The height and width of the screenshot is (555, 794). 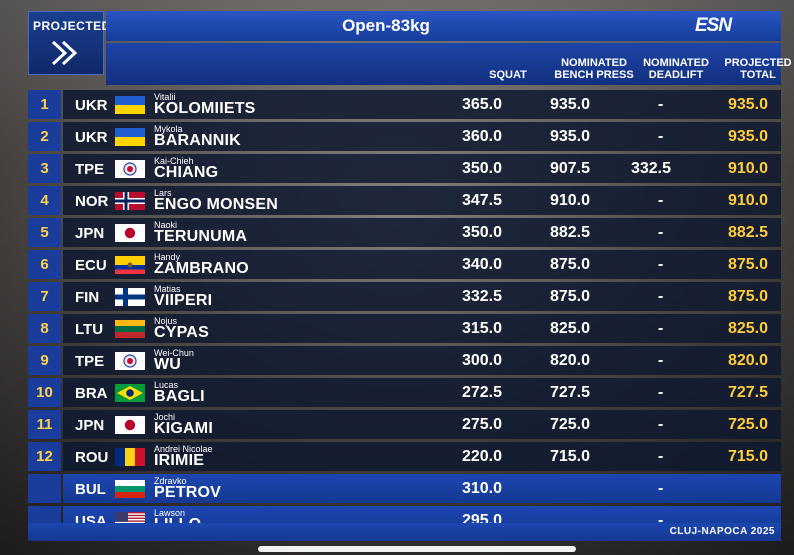 I want to click on header-total: PROJECTED TOTAL, so click(x=757, y=69).